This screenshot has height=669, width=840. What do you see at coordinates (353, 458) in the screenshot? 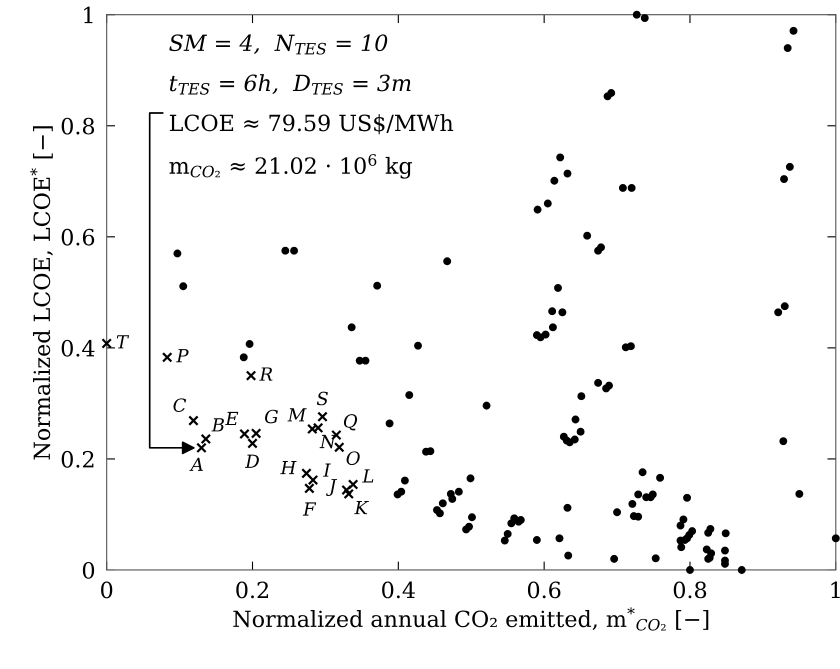
I see `annotation: O` at bounding box center [353, 458].